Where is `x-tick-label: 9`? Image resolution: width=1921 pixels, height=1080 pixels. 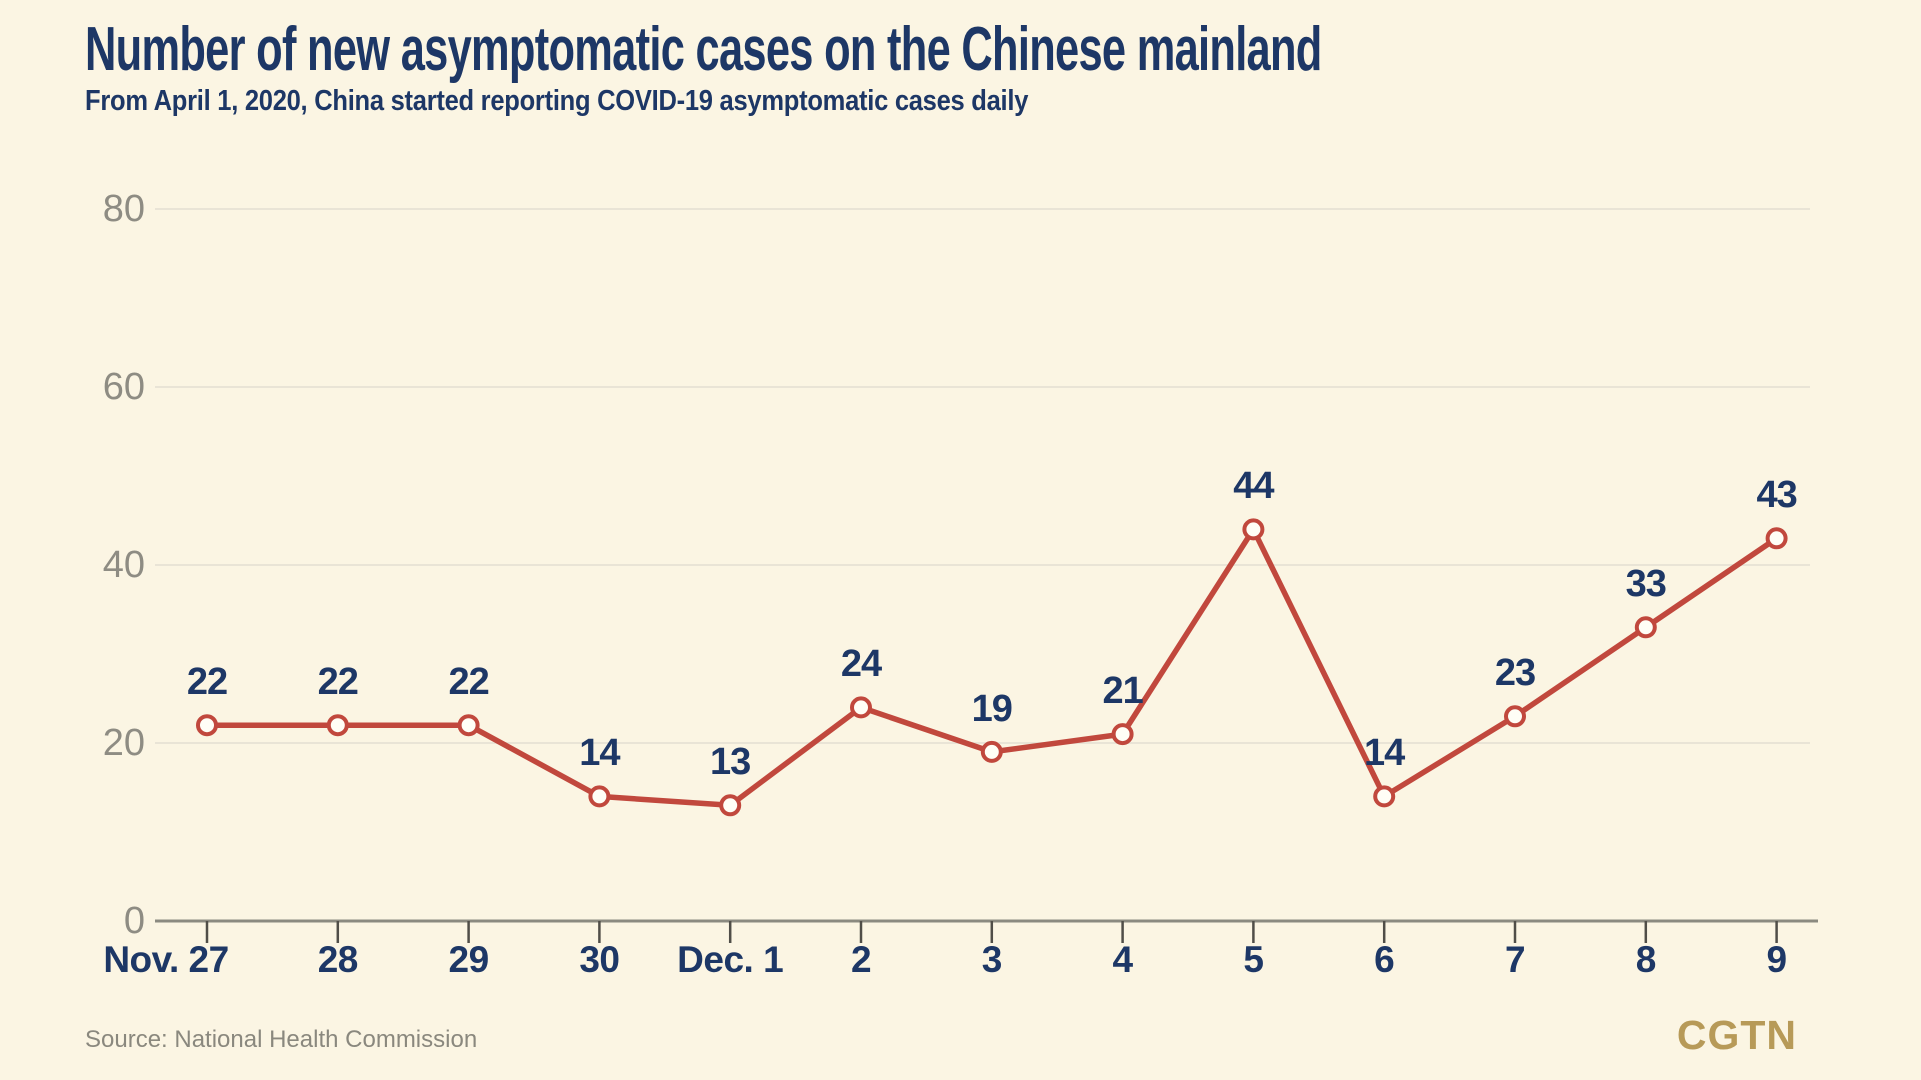 x-tick-label: 9 is located at coordinates (1777, 959).